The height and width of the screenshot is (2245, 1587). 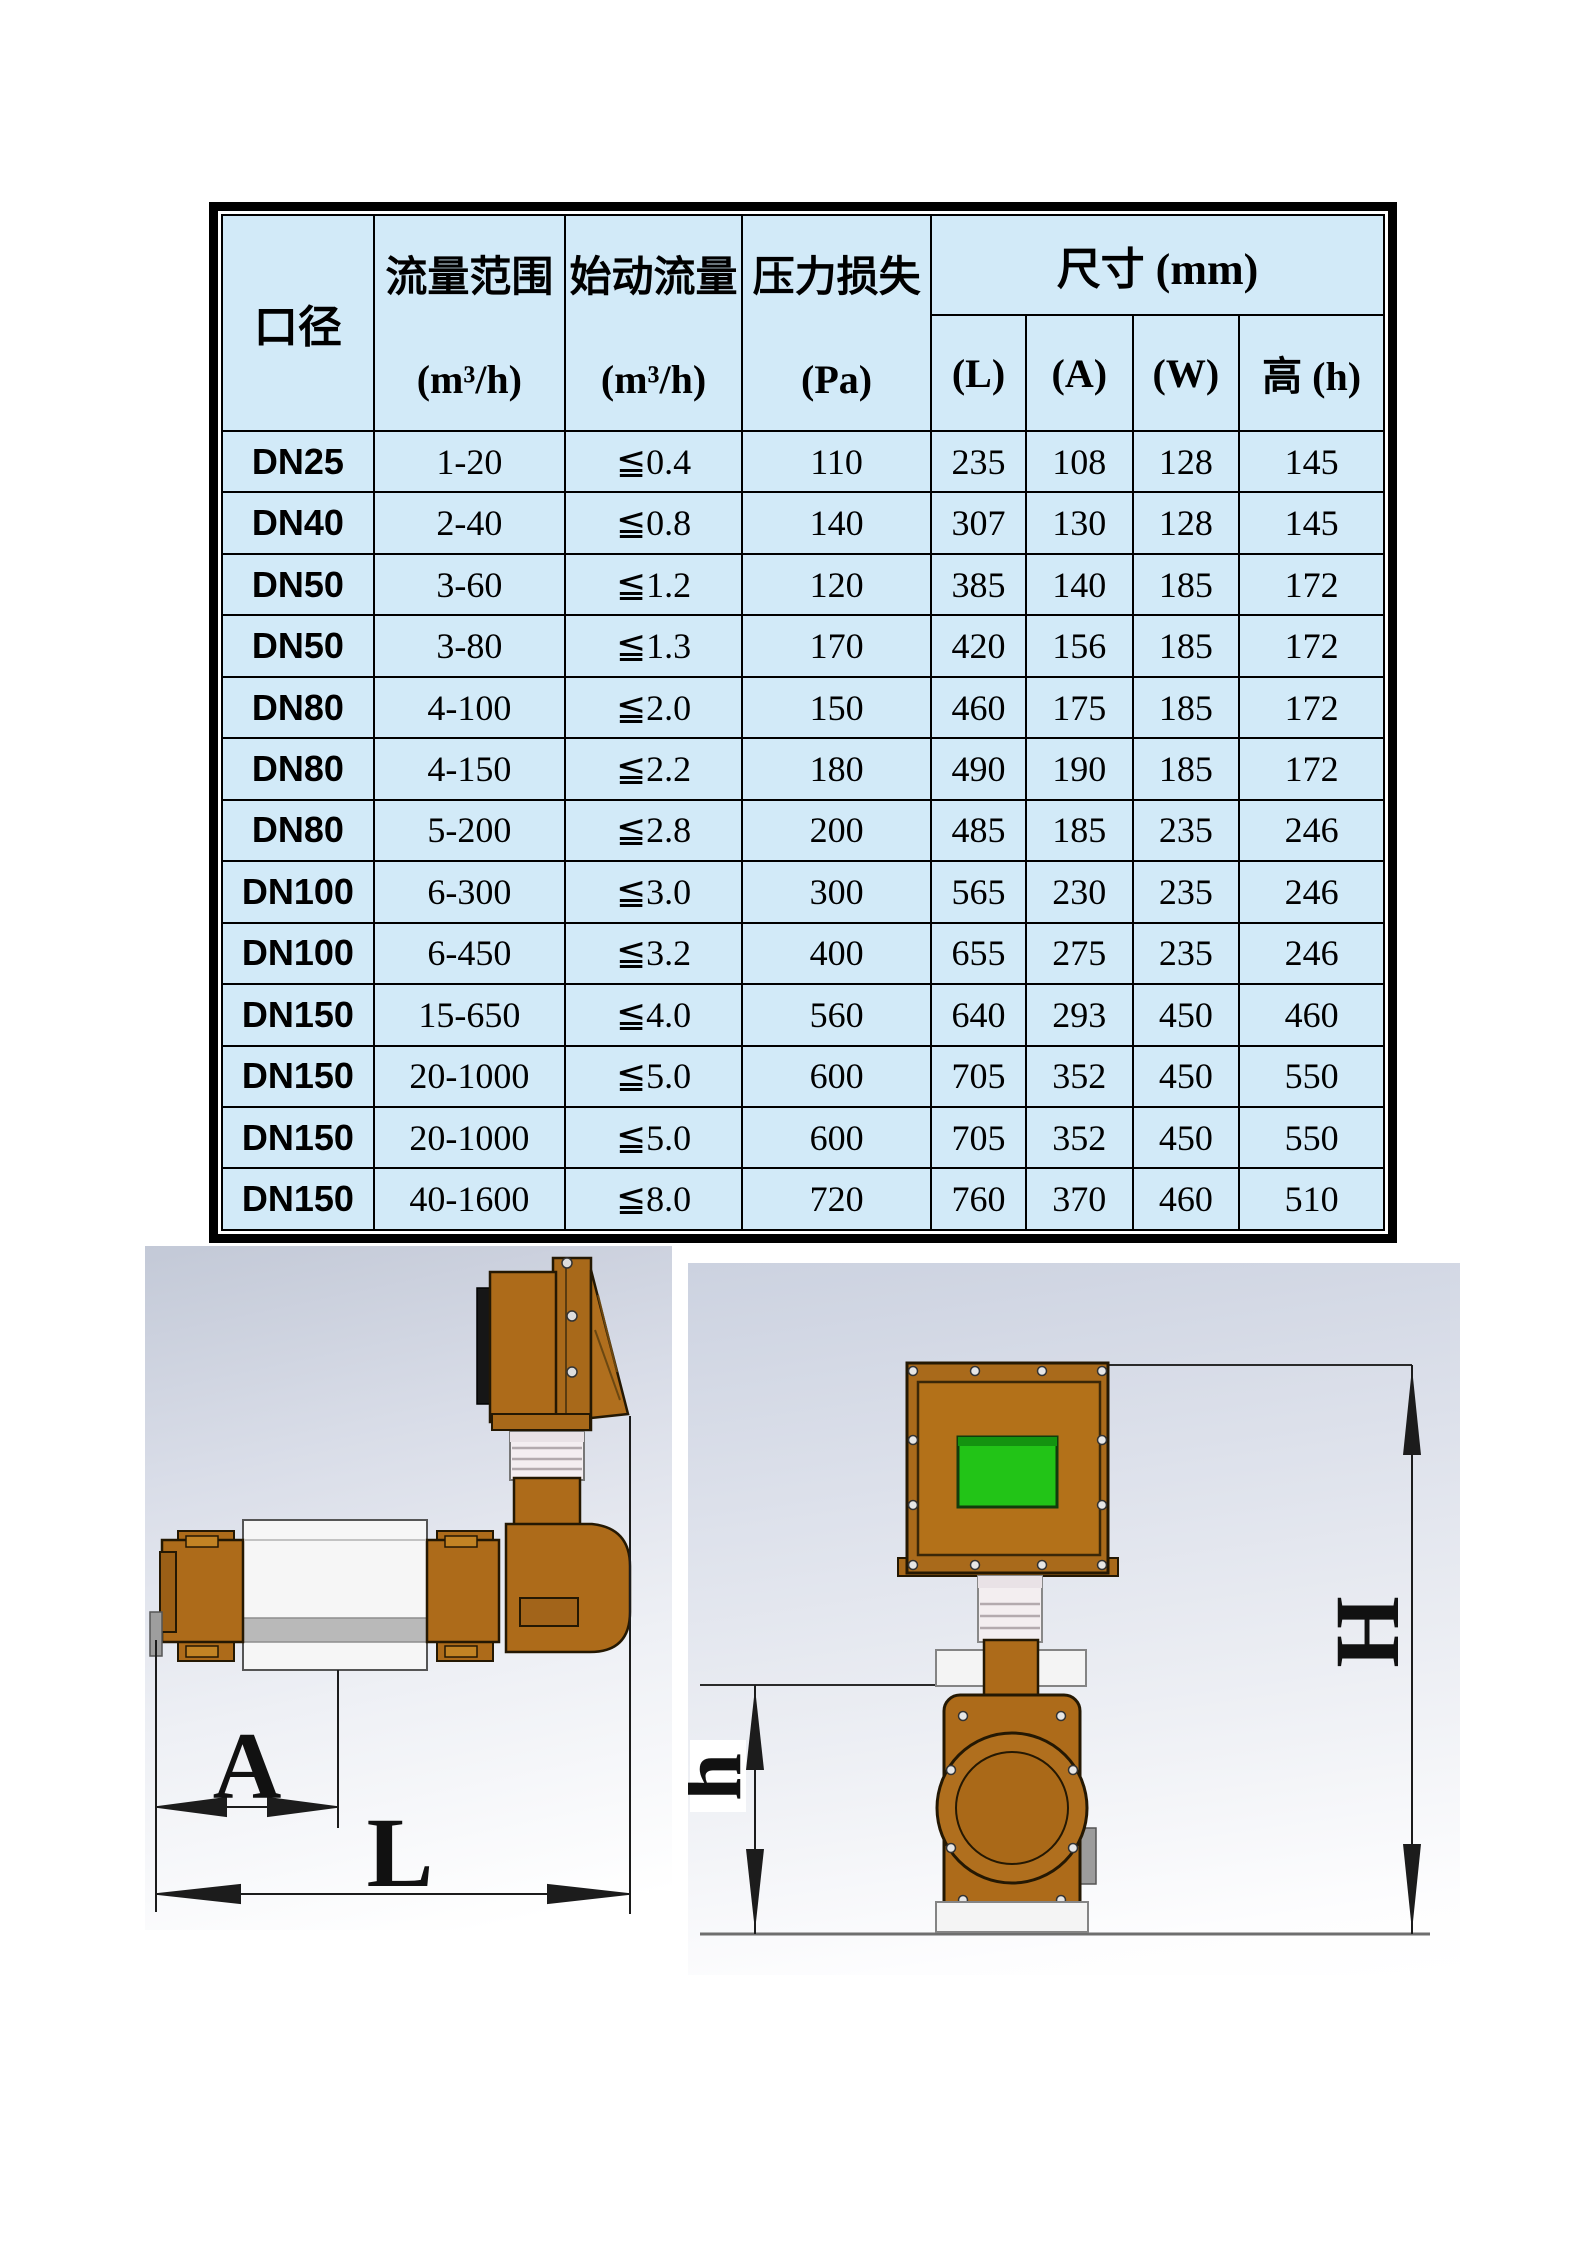 I want to click on table-cell: 3-80, so click(x=469, y=646).